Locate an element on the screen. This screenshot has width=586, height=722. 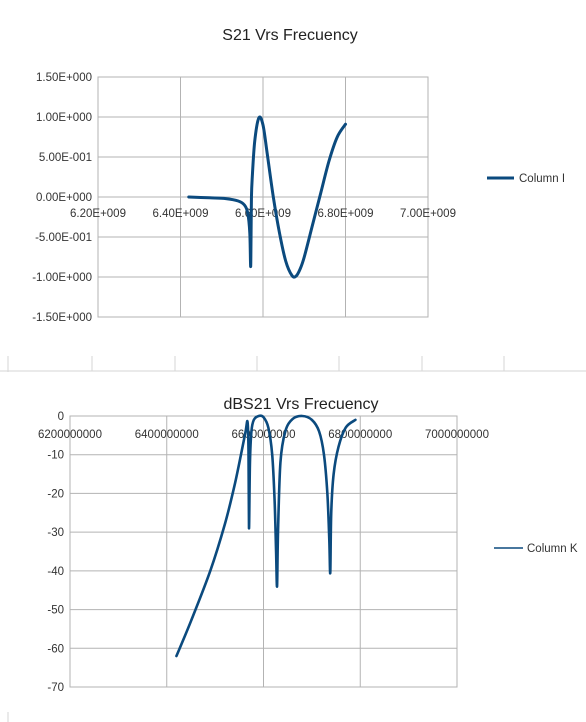
y-tick-label: 1.00E+000 is located at coordinates (64, 118).